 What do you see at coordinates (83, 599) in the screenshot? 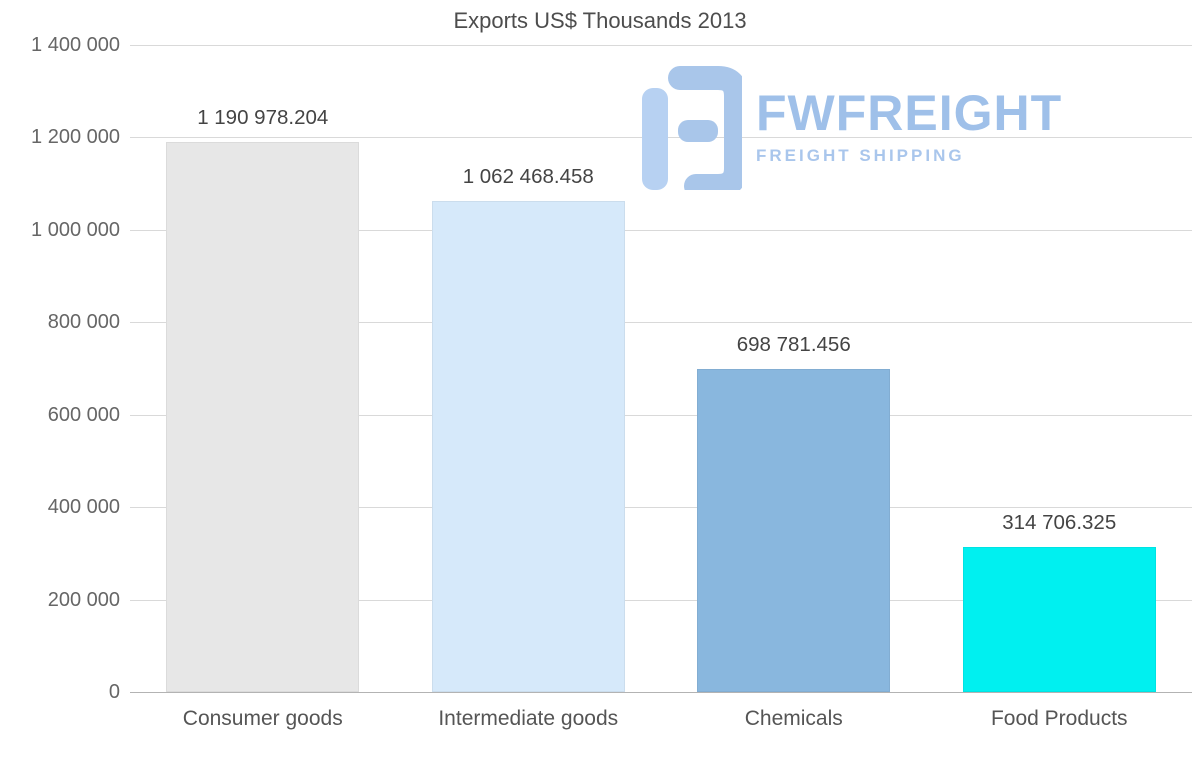
I see `y-axis-tick-label: 200 000` at bounding box center [83, 599].